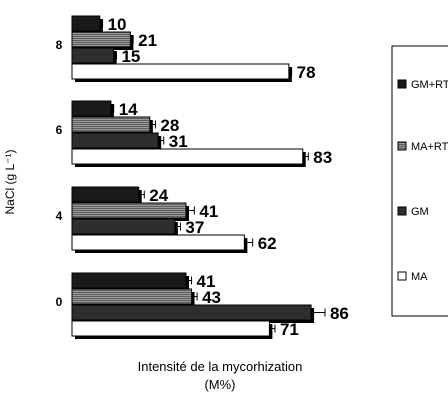 The width and height of the screenshot is (448, 395). What do you see at coordinates (402, 276) in the screenshot?
I see `legend-swatch-ma` at bounding box center [402, 276].